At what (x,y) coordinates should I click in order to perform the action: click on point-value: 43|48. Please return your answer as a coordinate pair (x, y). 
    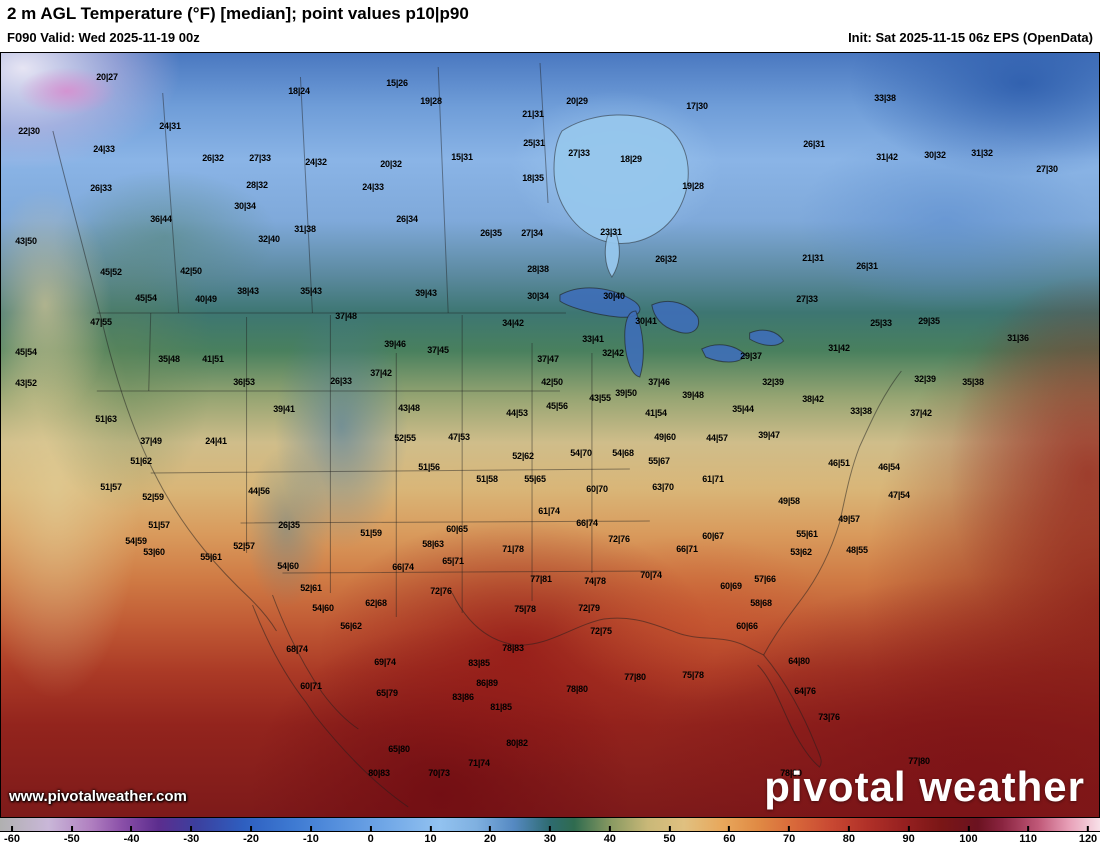
    Looking at the image, I should click on (409, 408).